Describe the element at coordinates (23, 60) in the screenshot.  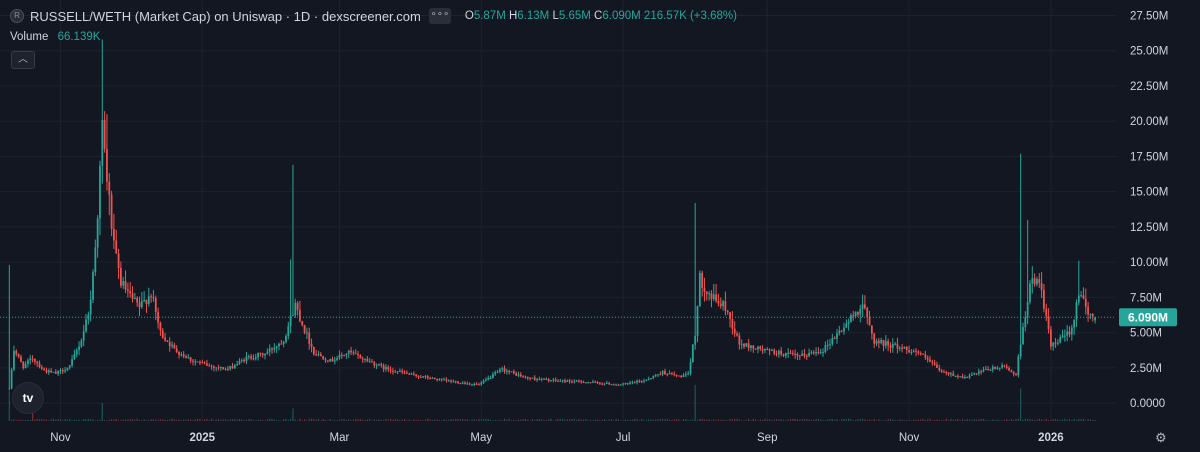
I see `collapse-legend-button: ︿` at that location.